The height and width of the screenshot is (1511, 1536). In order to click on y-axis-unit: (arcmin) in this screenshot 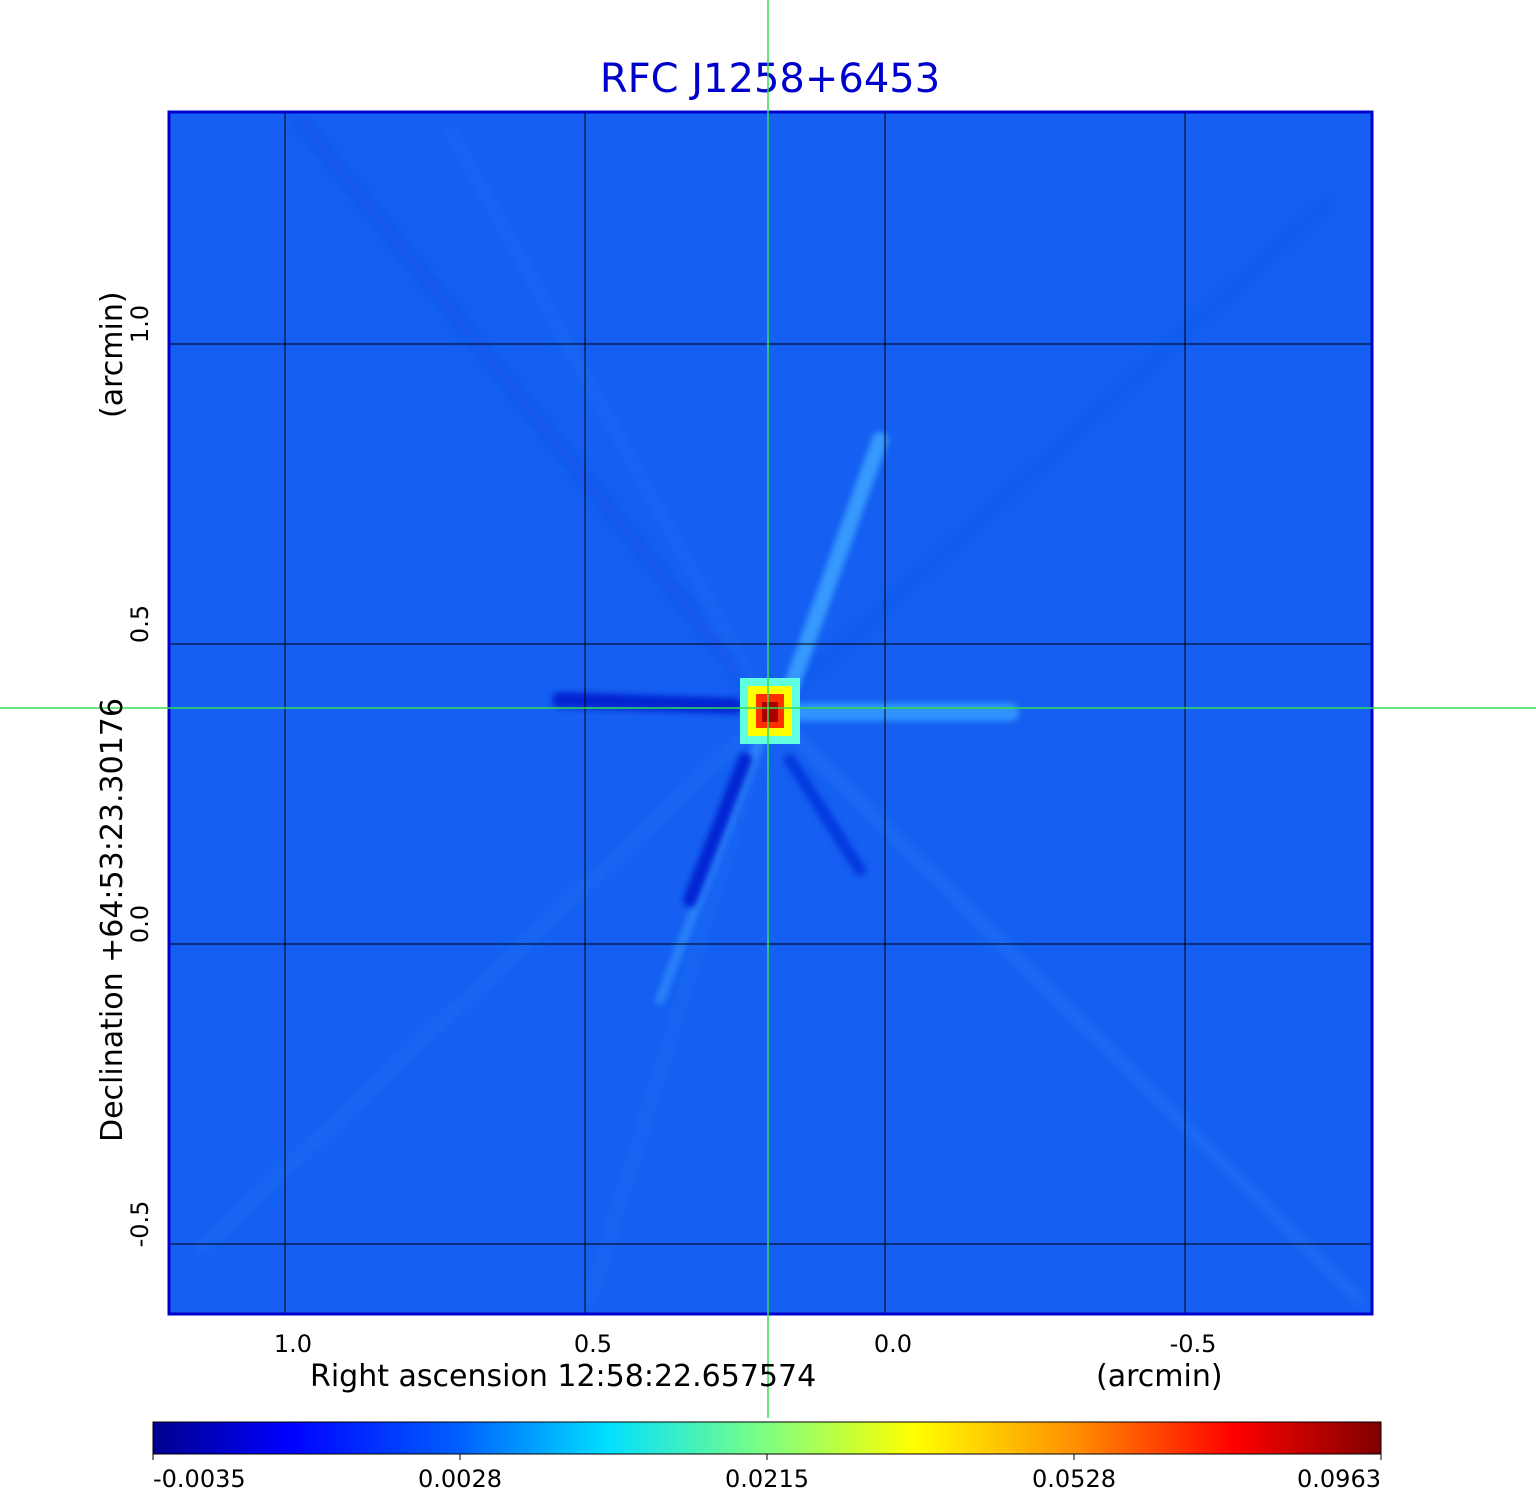, I will do `click(112, 354)`.